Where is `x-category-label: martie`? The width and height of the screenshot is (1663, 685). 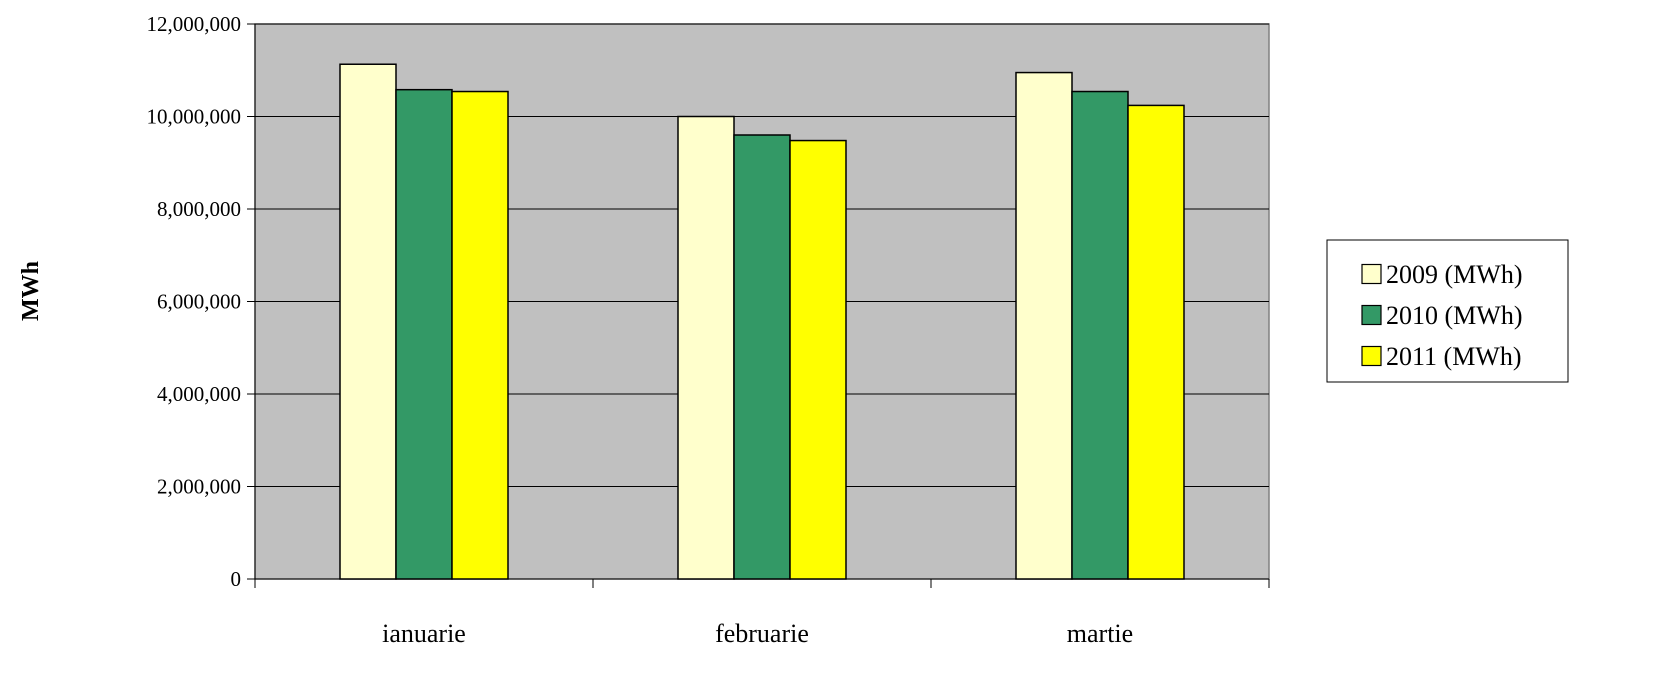
x-category-label: martie is located at coordinates (1100, 633).